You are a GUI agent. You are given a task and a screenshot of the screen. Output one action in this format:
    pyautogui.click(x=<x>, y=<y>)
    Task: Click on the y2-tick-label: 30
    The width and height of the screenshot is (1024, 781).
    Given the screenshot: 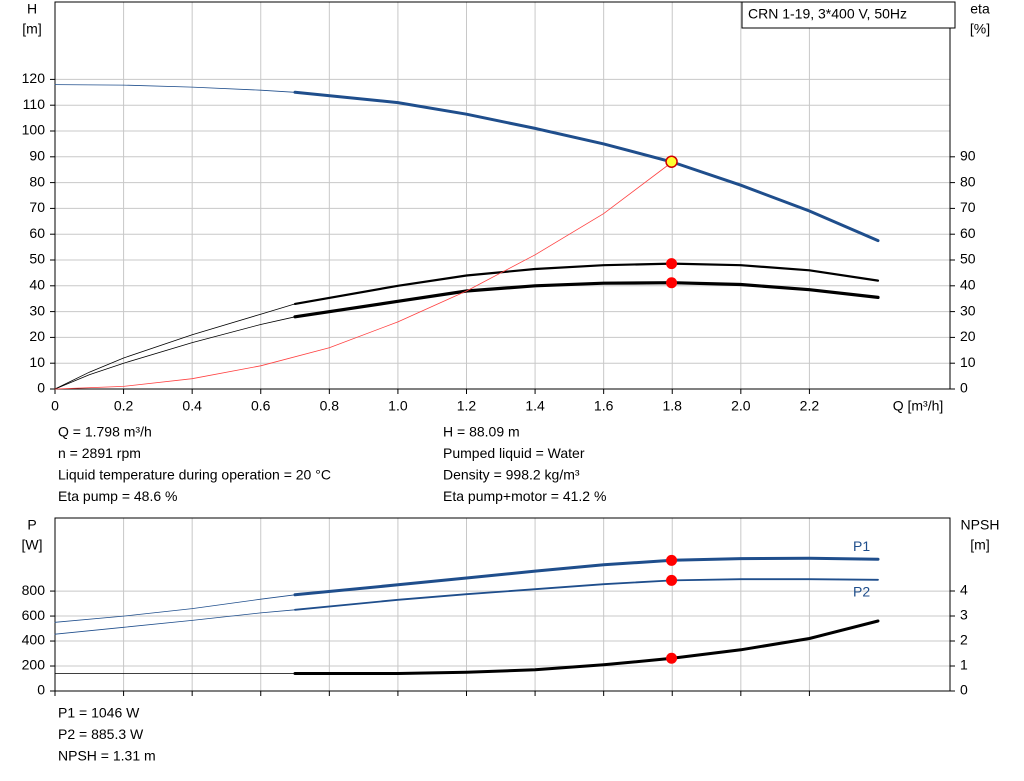 What is the action you would take?
    pyautogui.click(x=968, y=310)
    